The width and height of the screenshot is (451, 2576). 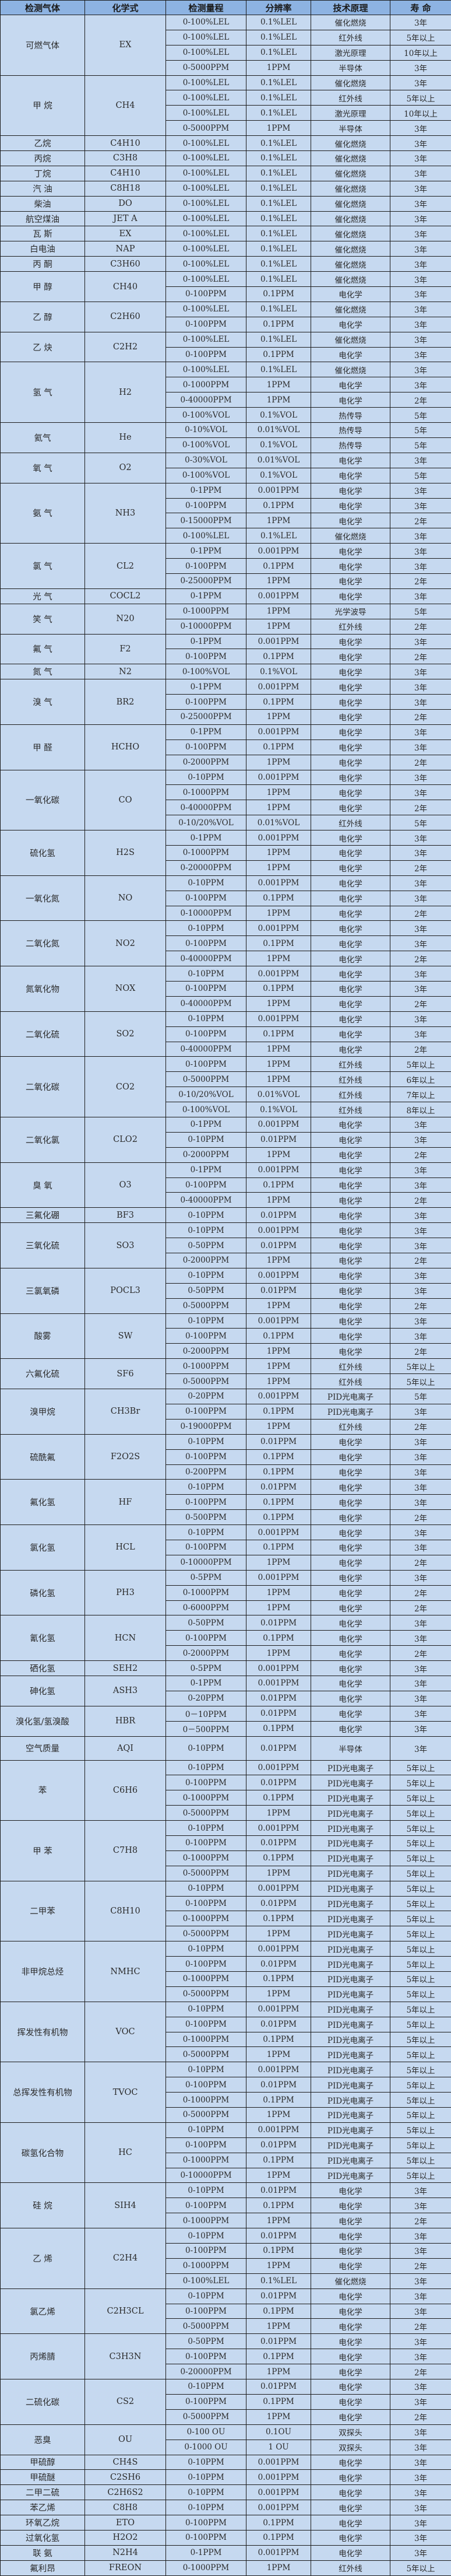 I want to click on lifespan-cell: 5年, so click(x=420, y=822).